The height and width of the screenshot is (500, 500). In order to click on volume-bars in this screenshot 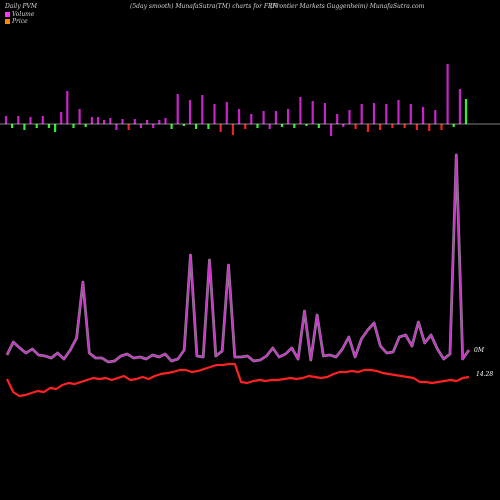, I will do `click(236, 100)`.